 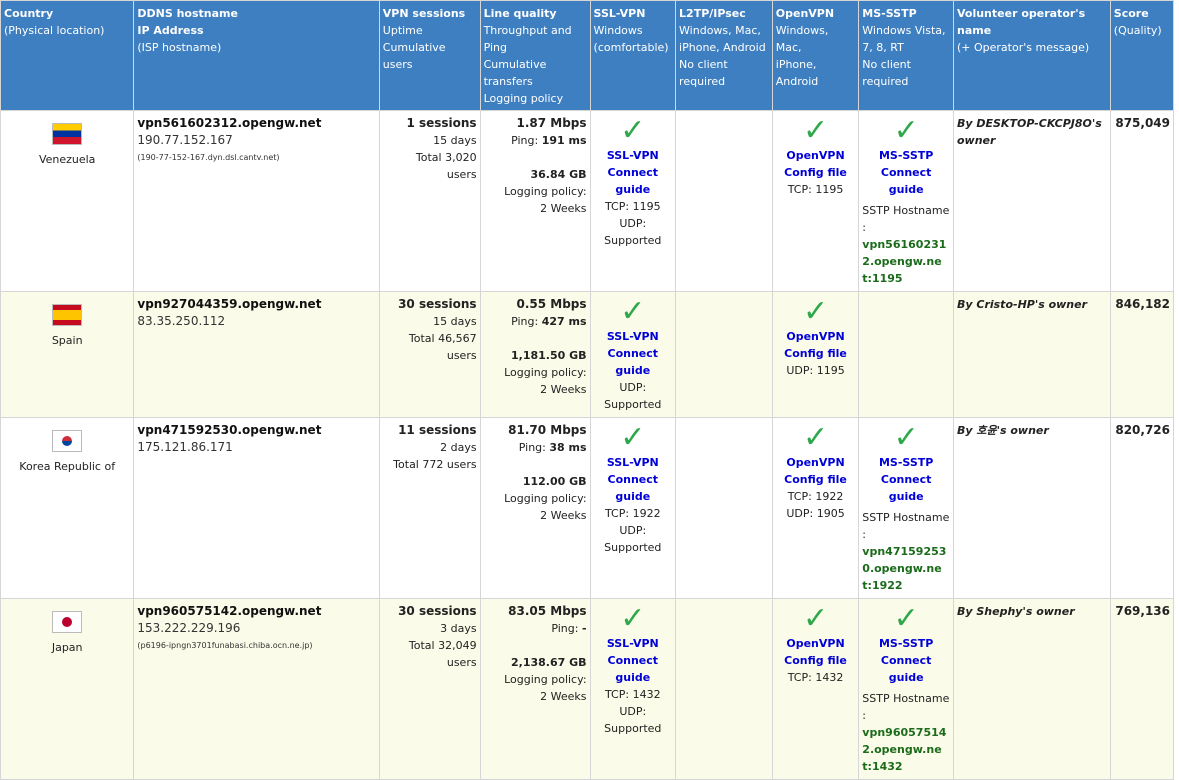 What do you see at coordinates (437, 304) in the screenshot?
I see `session-count: 30 sessions` at bounding box center [437, 304].